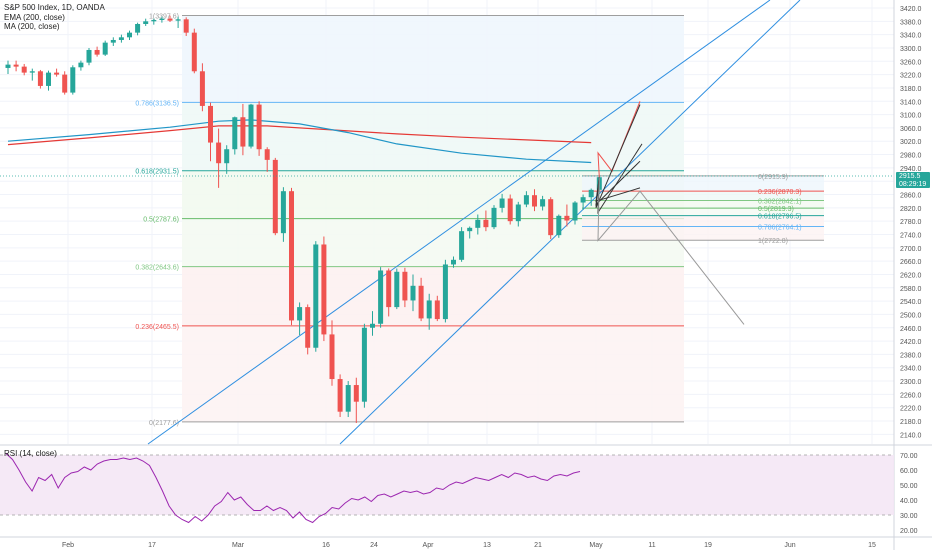  I want to click on price-tick-label: 2260.0, so click(911, 395).